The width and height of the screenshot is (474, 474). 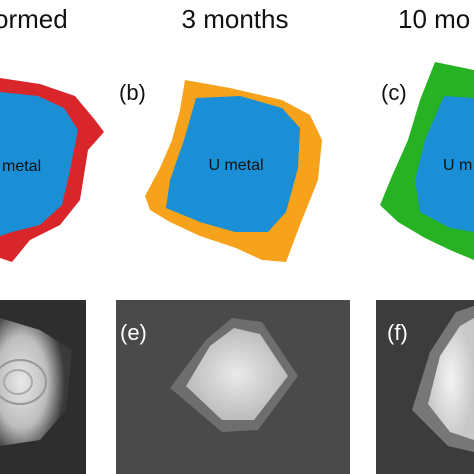 I want to click on panel-label: (e), so click(x=133, y=332).